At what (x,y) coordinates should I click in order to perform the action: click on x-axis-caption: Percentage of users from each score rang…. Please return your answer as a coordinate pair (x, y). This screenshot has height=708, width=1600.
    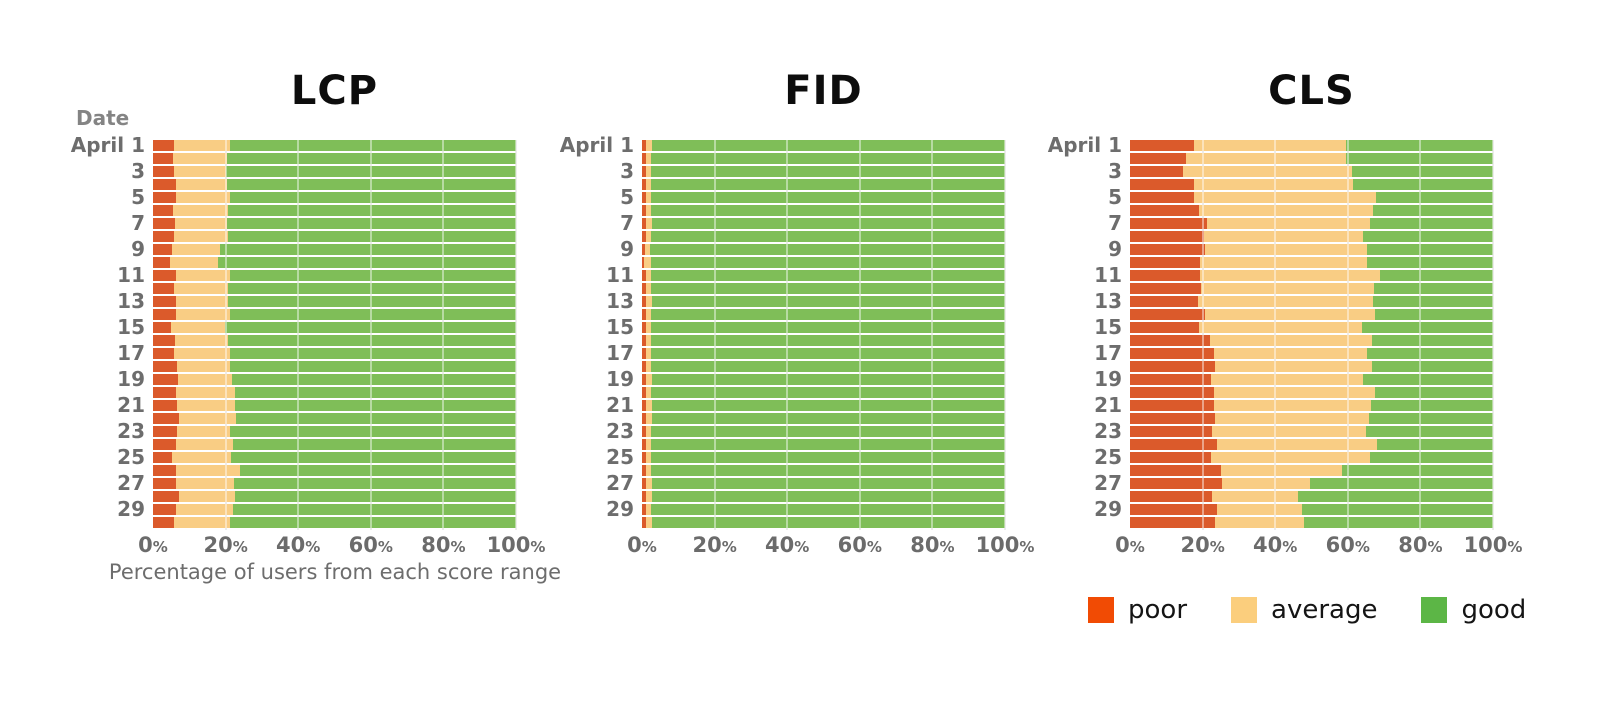
    Looking at the image, I should click on (335, 572).